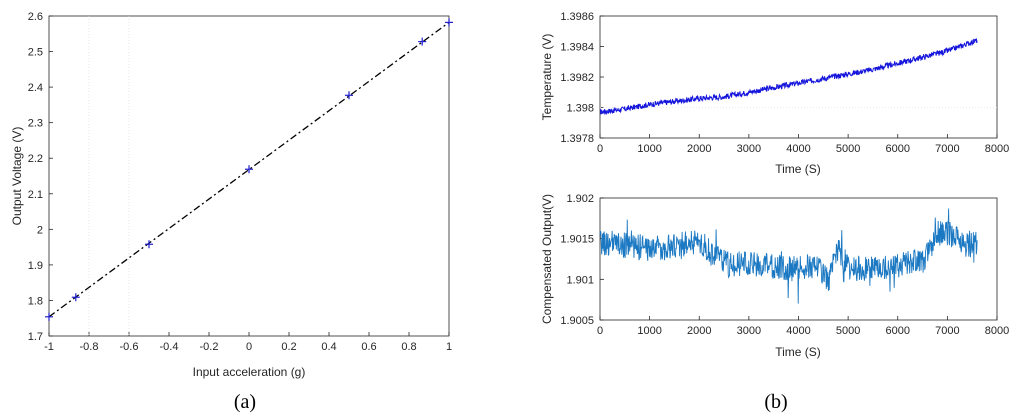 This screenshot has width=1024, height=420. I want to click on chart-b-bottom-xtick-label: 6000, so click(898, 331).